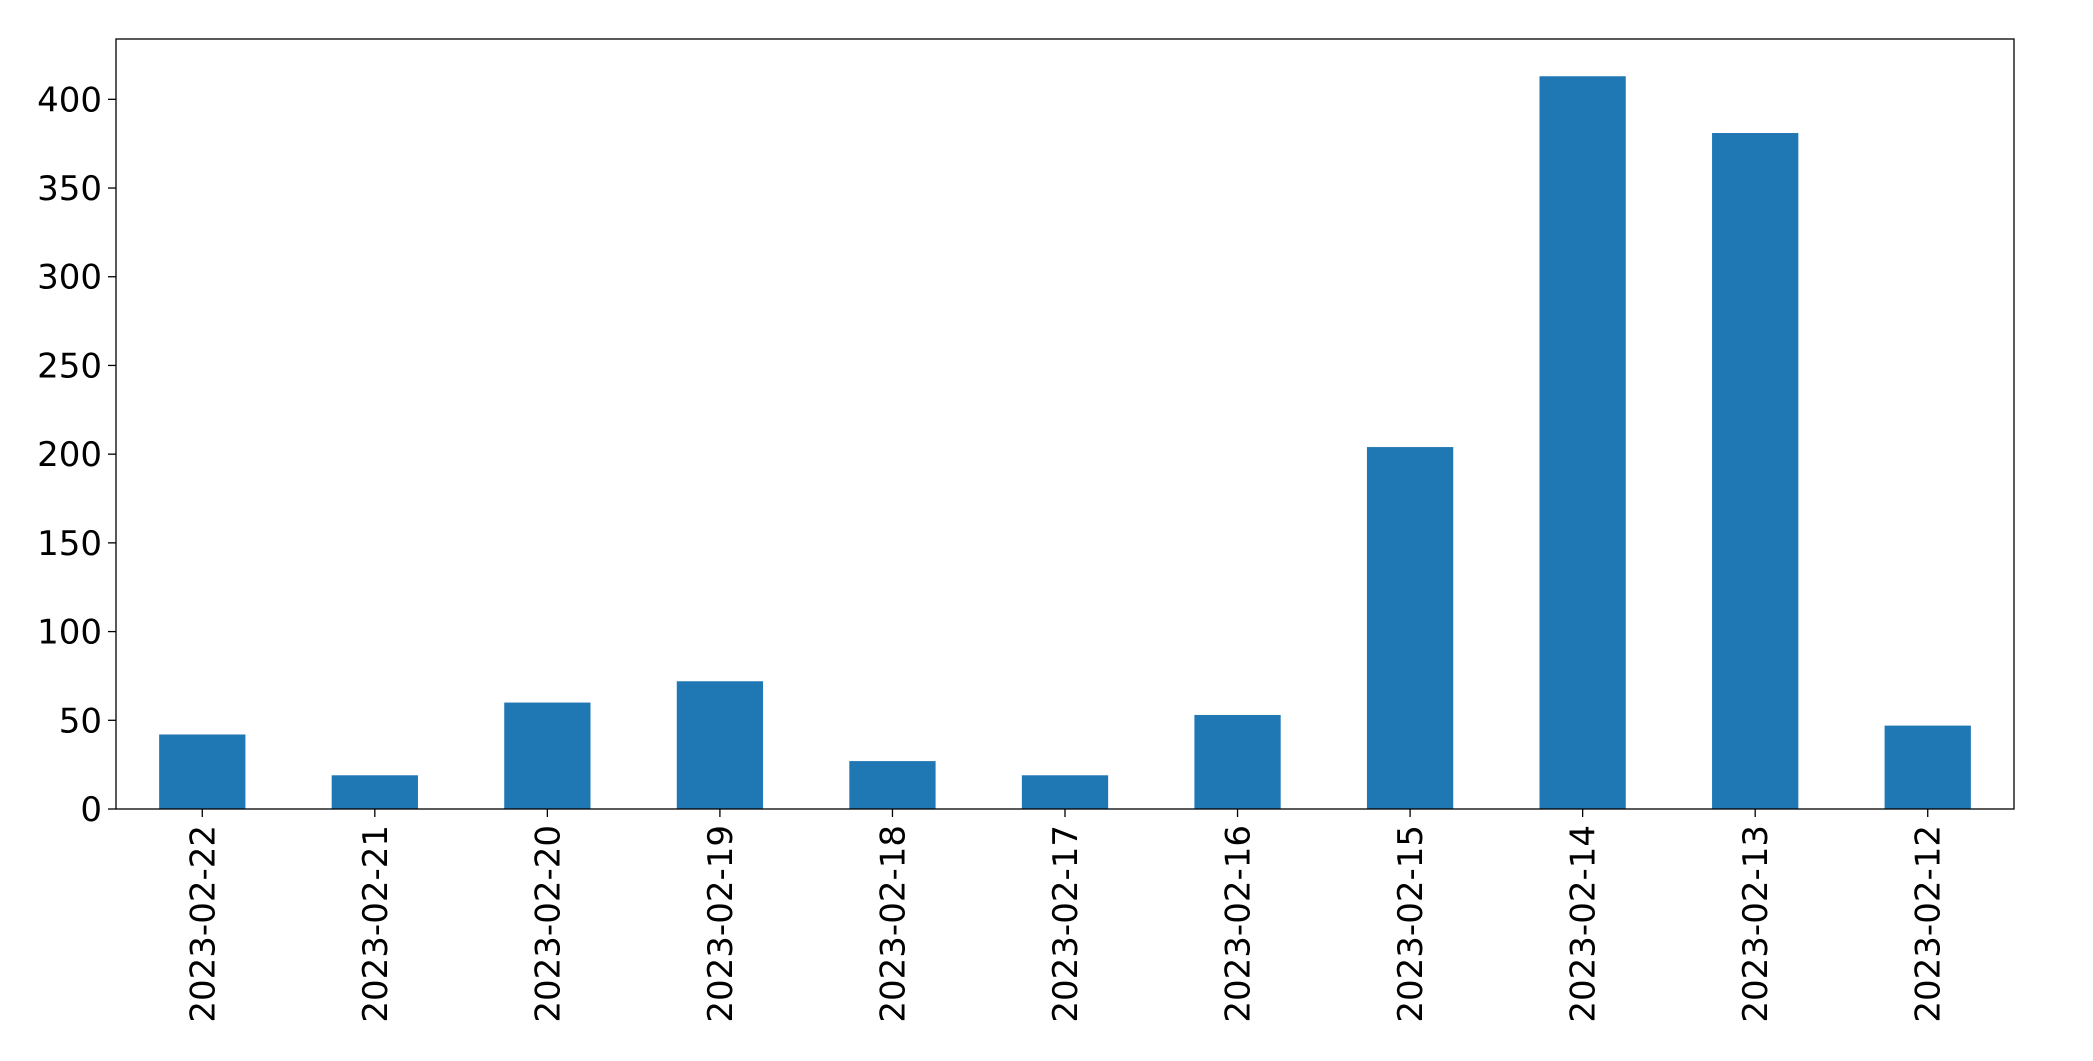  Describe the element at coordinates (721, 924) in the screenshot. I see `x-tick-label: 2023-02-19` at that location.